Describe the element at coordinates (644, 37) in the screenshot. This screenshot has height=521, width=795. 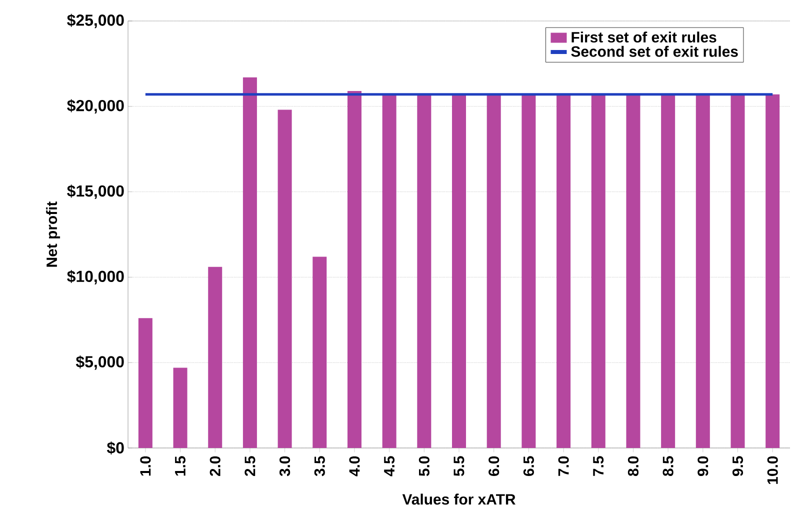
I see `legend-label: First set of exit rules` at that location.